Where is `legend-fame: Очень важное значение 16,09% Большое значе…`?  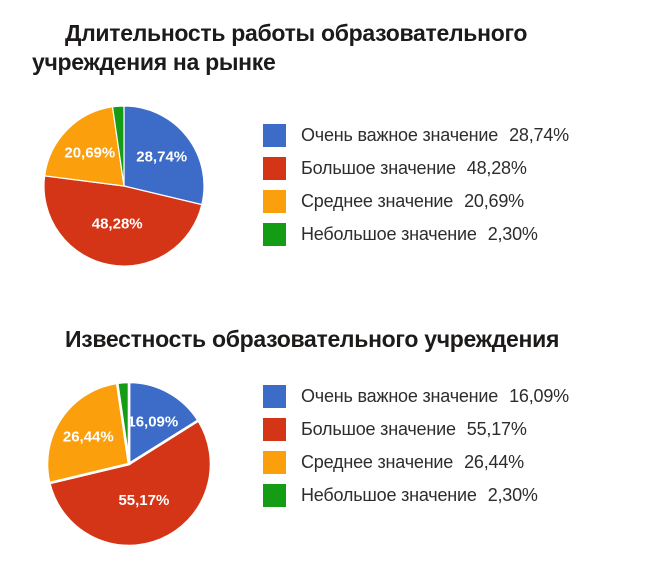
legend-fame: Очень важное значение 16,09% Большое значе… is located at coordinates (416, 446).